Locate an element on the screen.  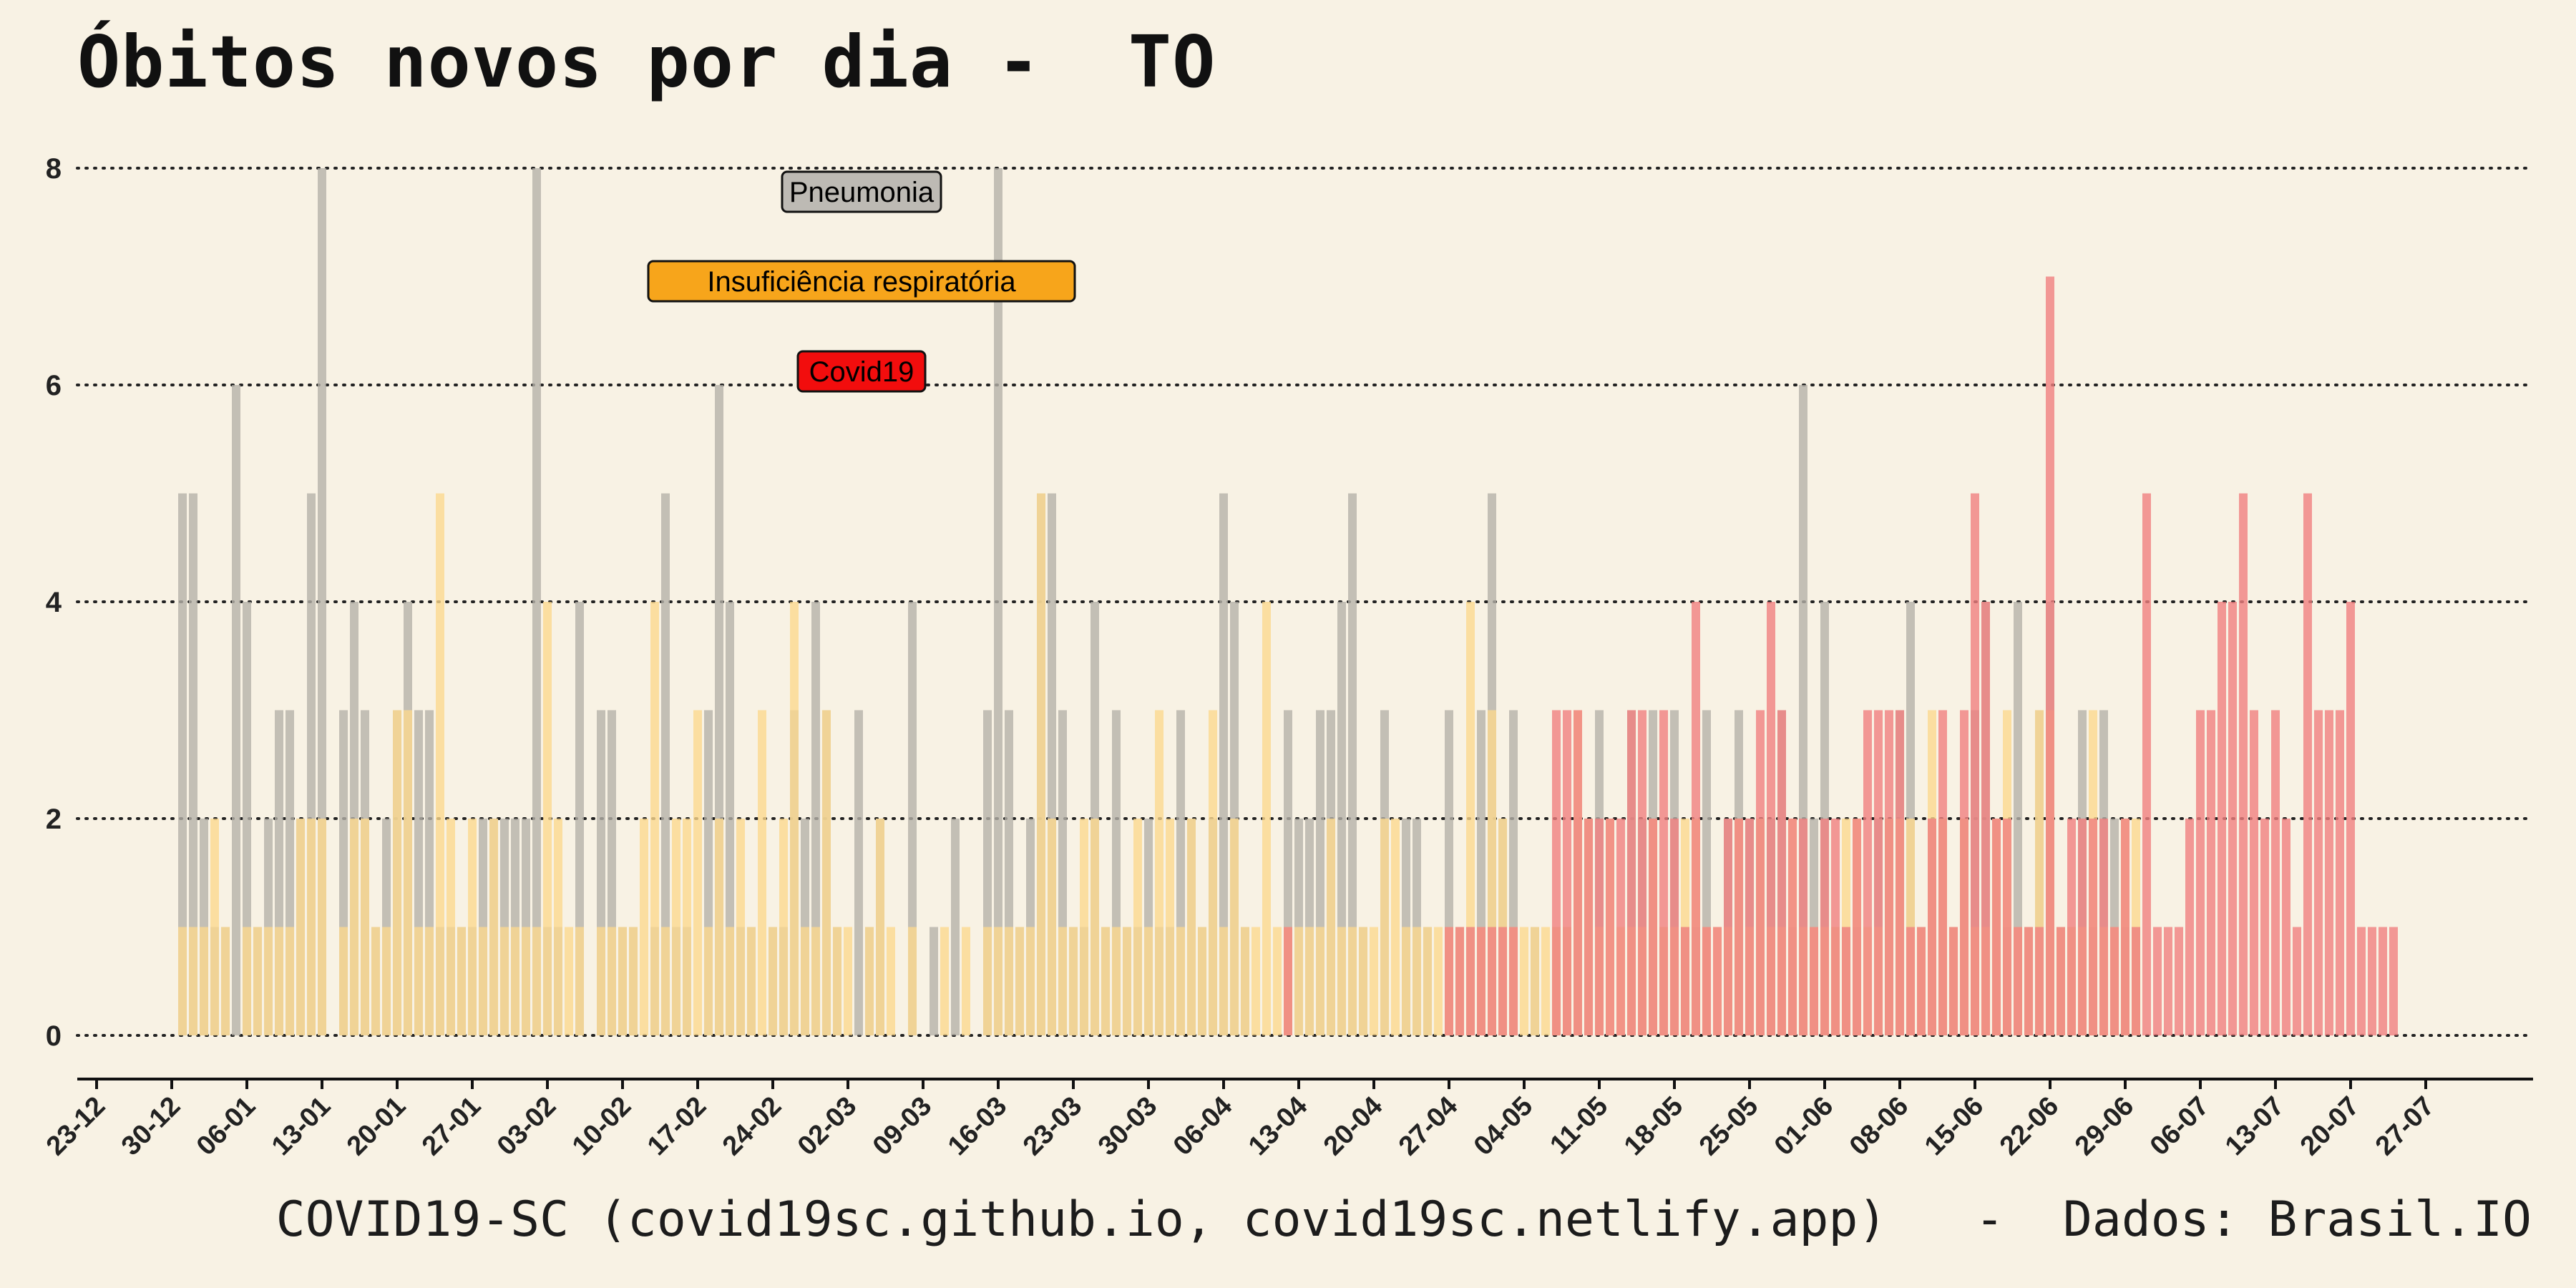
x-tick-label: 20-01 is located at coordinates (376, 1126).